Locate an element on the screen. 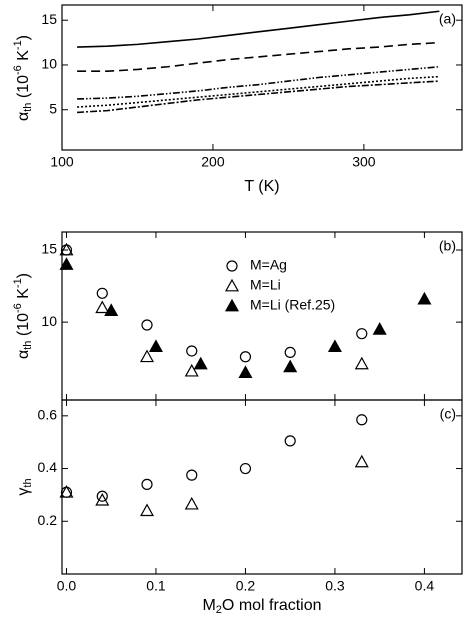 This screenshot has height=624, width=474. x-axis-label: M2O mol fraction is located at coordinates (261, 606).